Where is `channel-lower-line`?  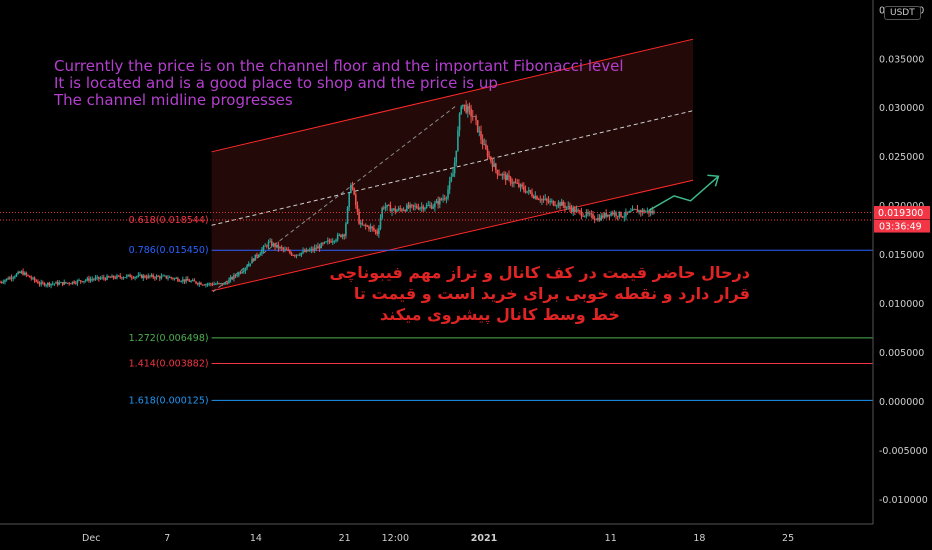 channel-lower-line is located at coordinates (452, 235).